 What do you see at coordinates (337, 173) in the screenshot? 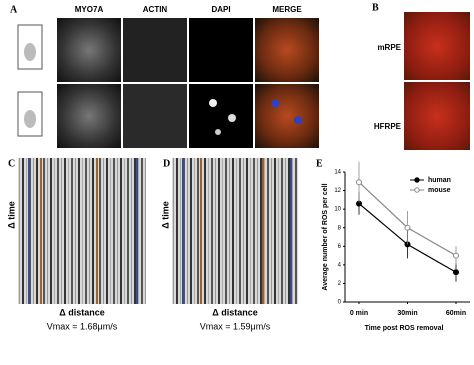
I see `y-tick-label: 14` at bounding box center [337, 173].